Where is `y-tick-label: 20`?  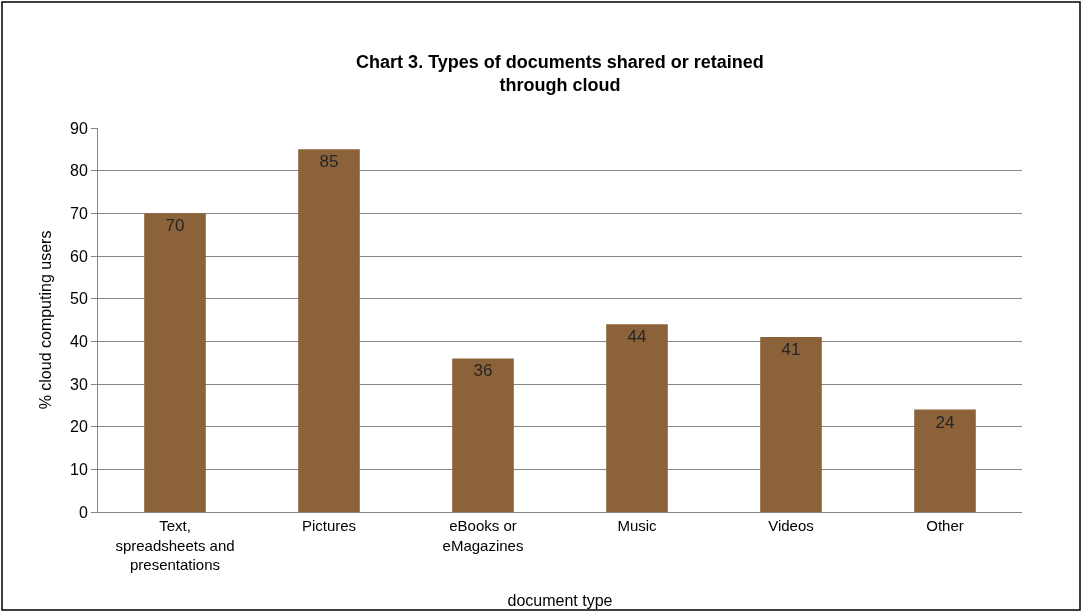 y-tick-label: 20 is located at coordinates (79, 427).